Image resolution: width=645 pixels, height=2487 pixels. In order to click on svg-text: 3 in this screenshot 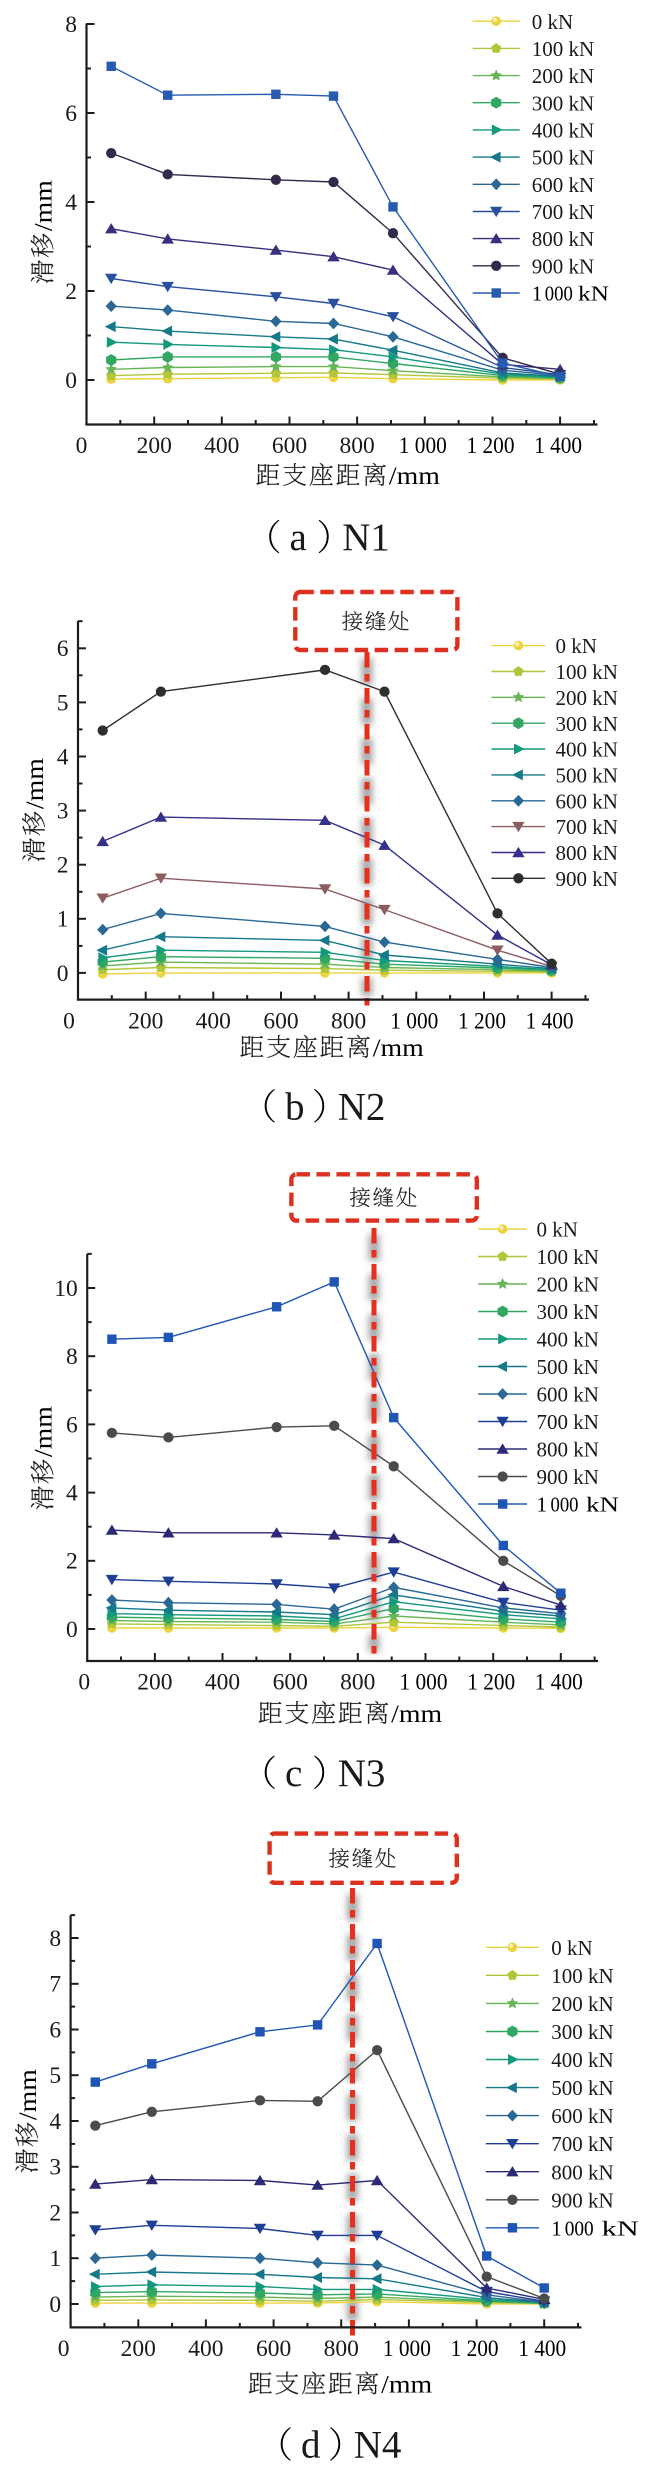, I will do `click(63, 812)`.